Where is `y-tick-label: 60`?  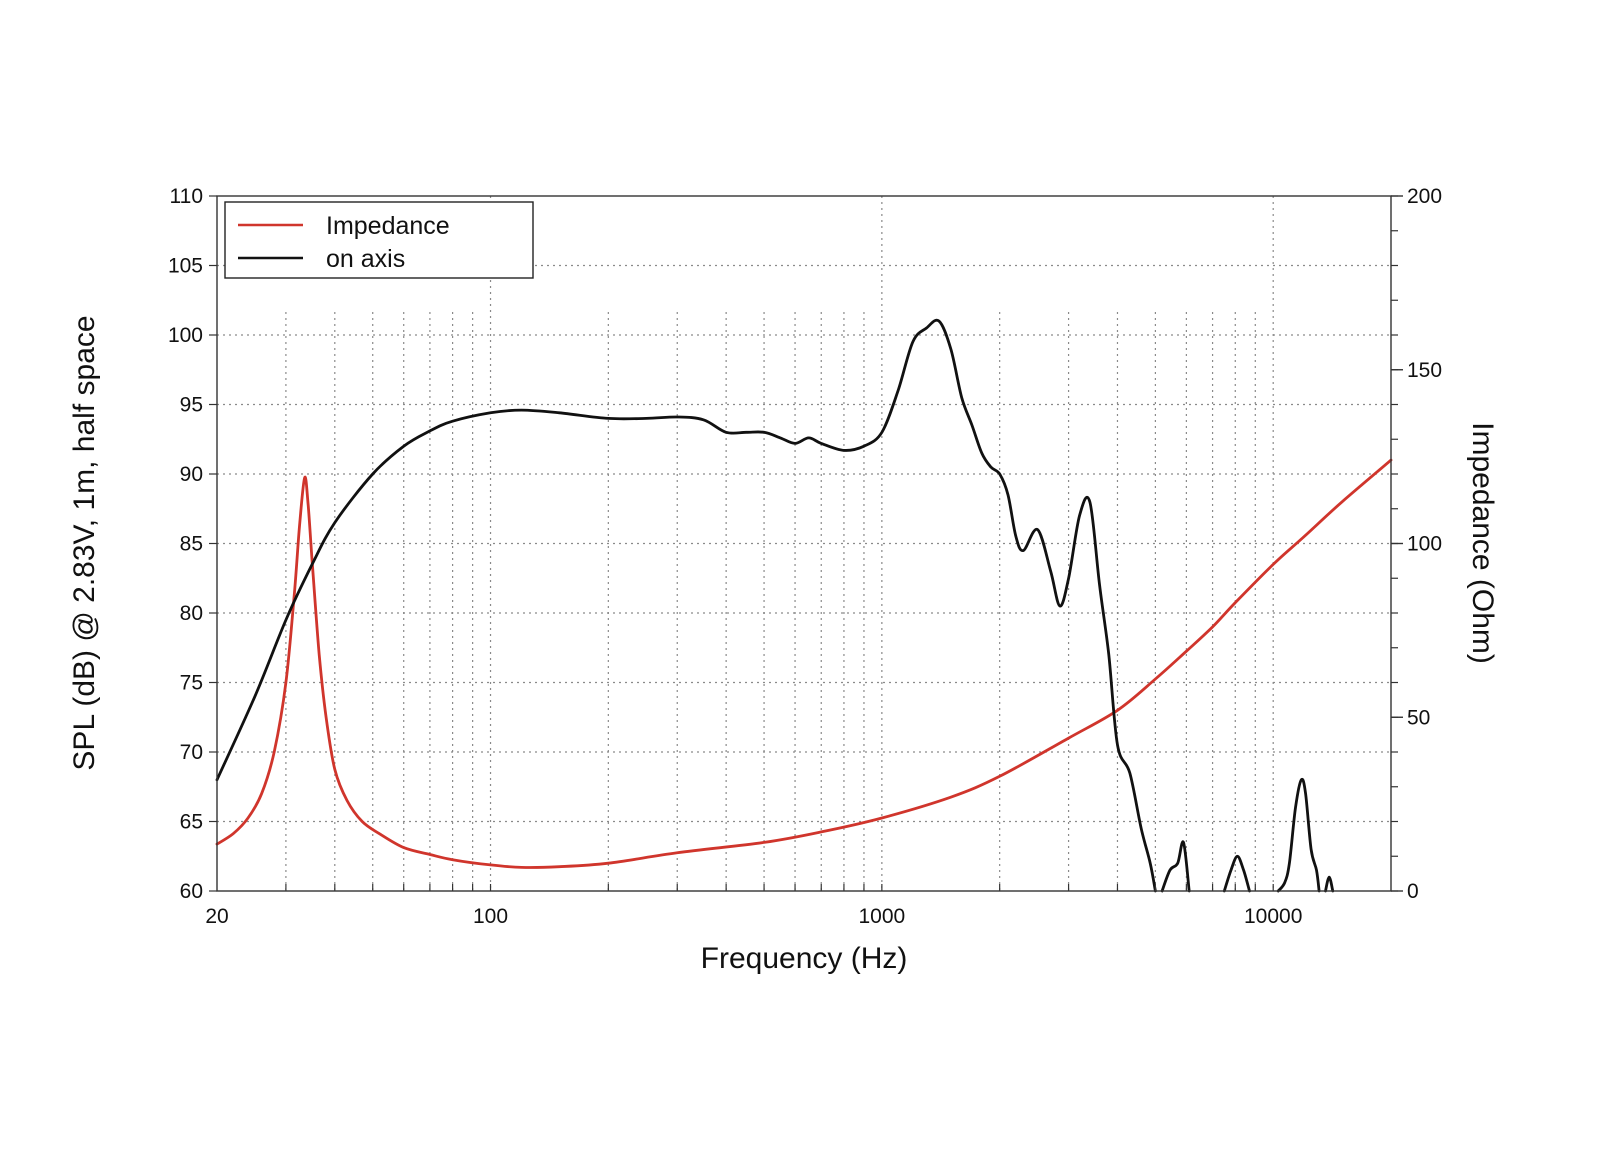 y-tick-label: 60 is located at coordinates (191, 891).